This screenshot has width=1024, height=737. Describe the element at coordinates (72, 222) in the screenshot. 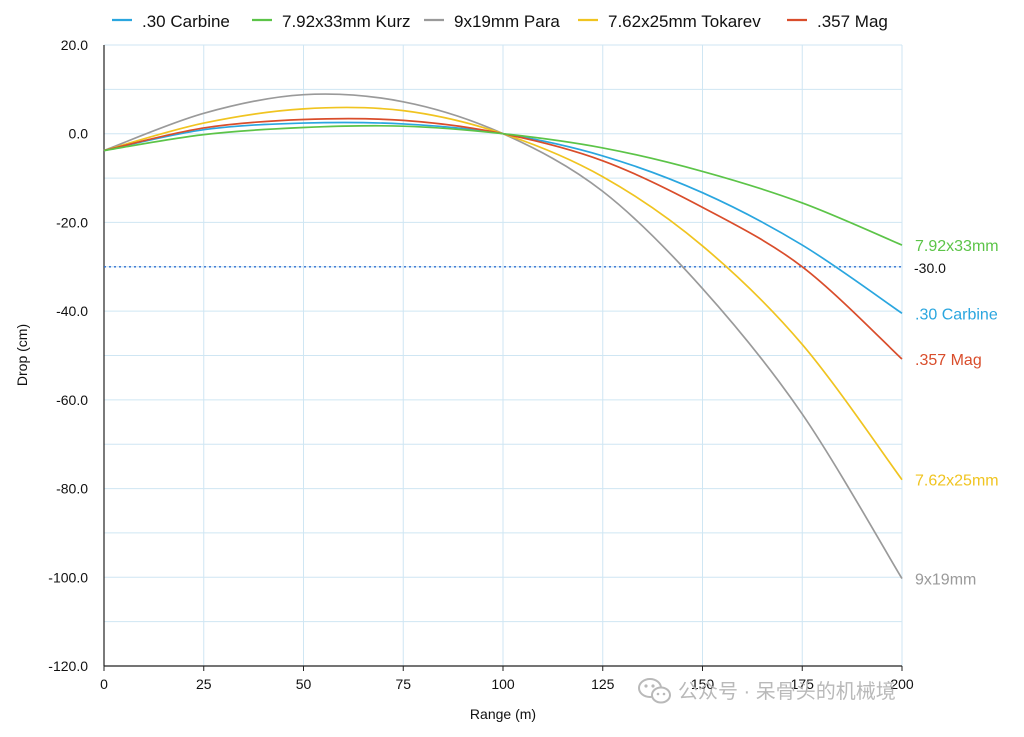

I see `y-tick-label: -20.0` at that location.